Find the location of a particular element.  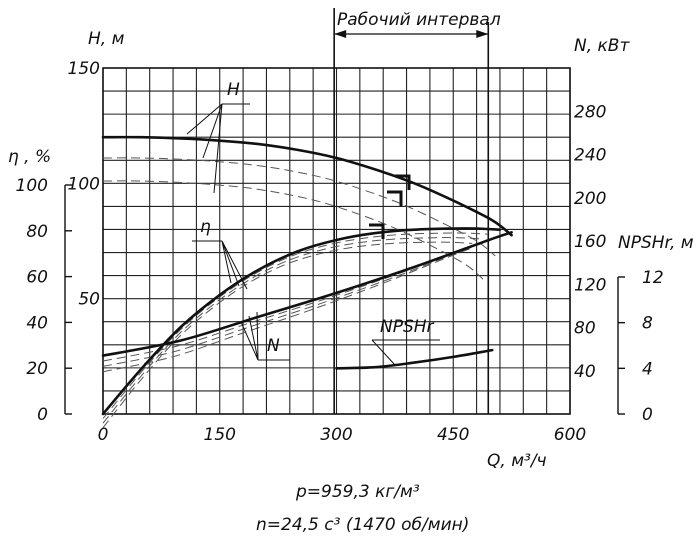

npsh-leader is located at coordinates (405, 352).